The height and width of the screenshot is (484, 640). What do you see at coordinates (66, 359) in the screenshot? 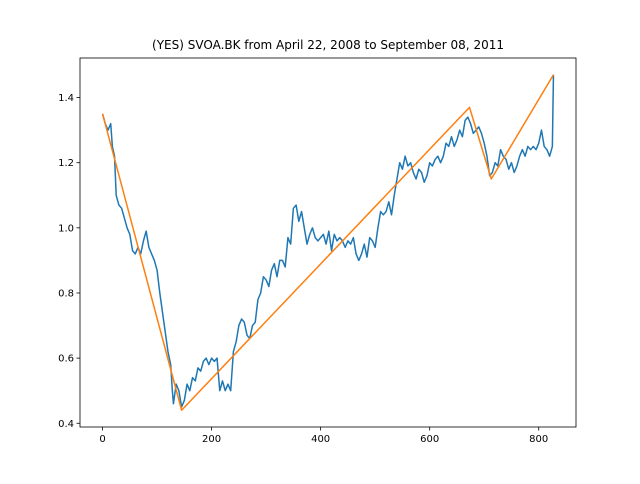
I see `y-tick-label: 0.6` at bounding box center [66, 359].